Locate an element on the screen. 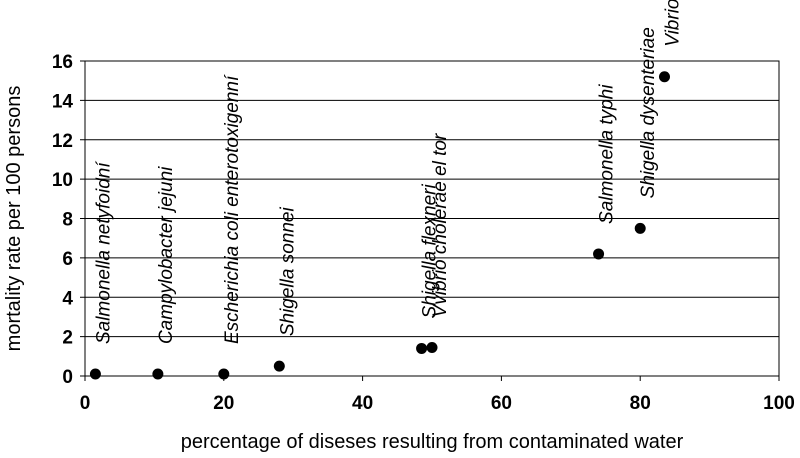  y-axis-title: mortality rate per 100 persons is located at coordinates (14, 219).